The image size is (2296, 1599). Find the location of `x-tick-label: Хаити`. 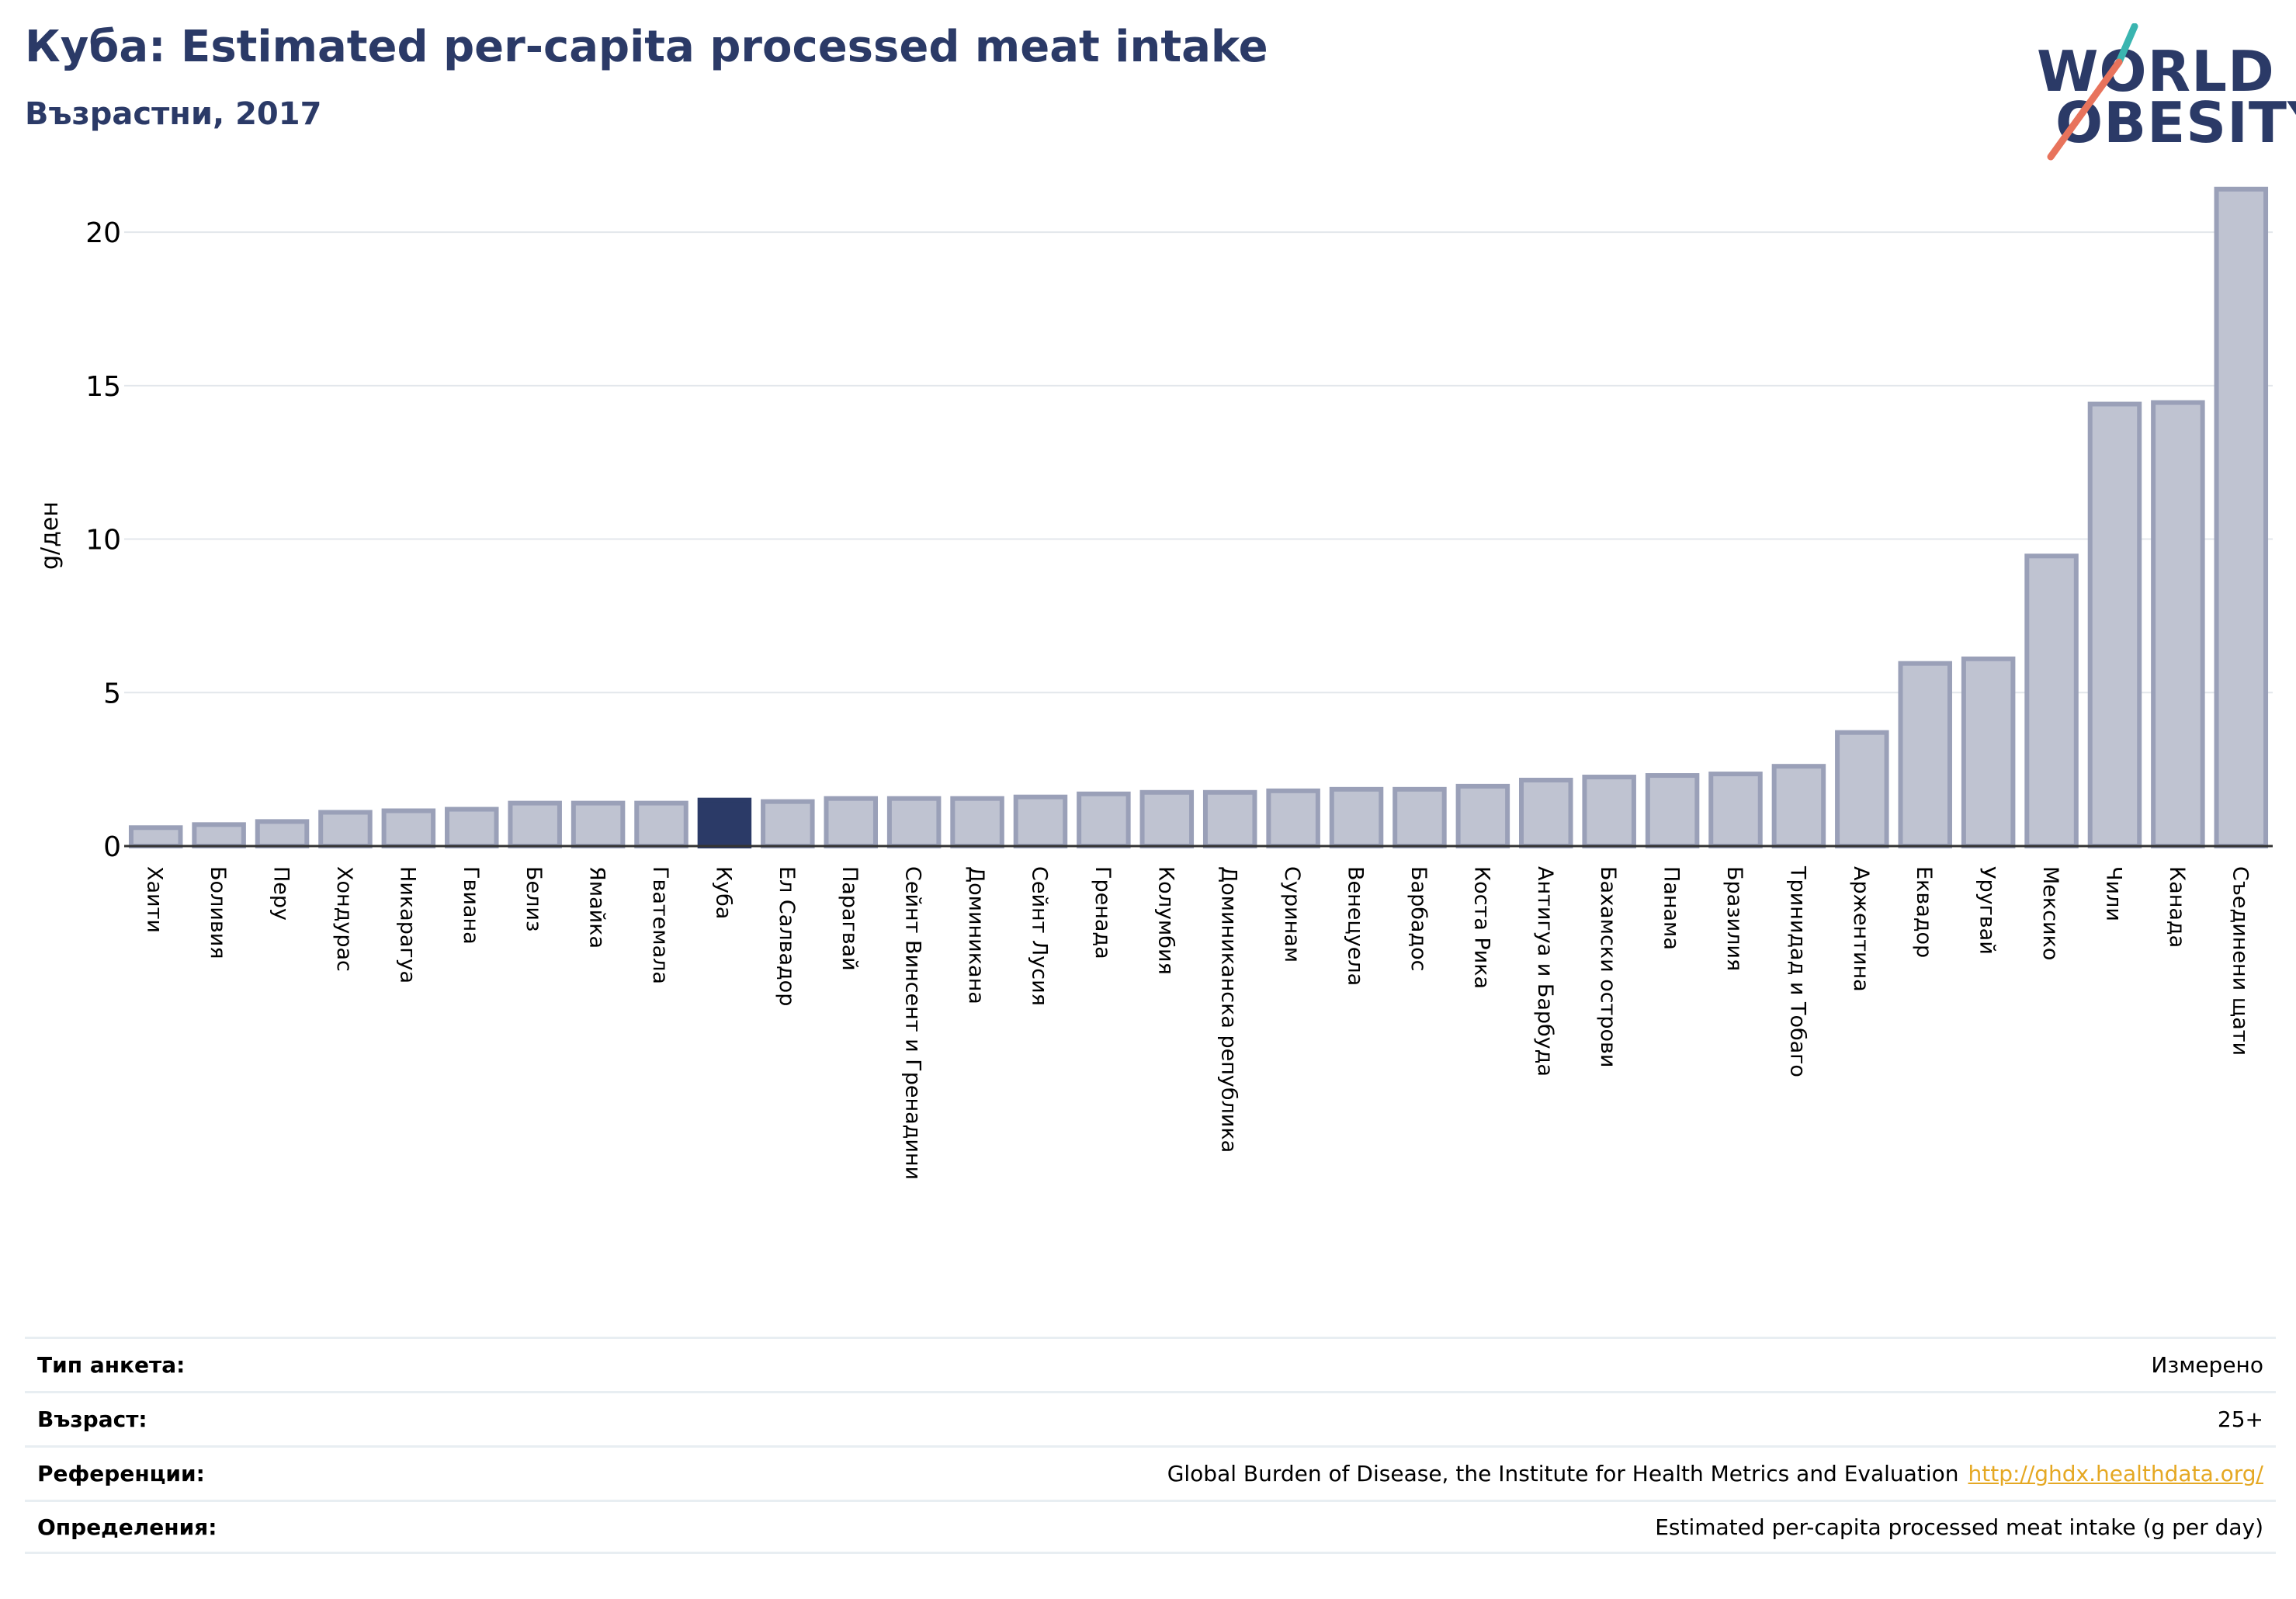

x-tick-label: Хаити is located at coordinates (155, 899).